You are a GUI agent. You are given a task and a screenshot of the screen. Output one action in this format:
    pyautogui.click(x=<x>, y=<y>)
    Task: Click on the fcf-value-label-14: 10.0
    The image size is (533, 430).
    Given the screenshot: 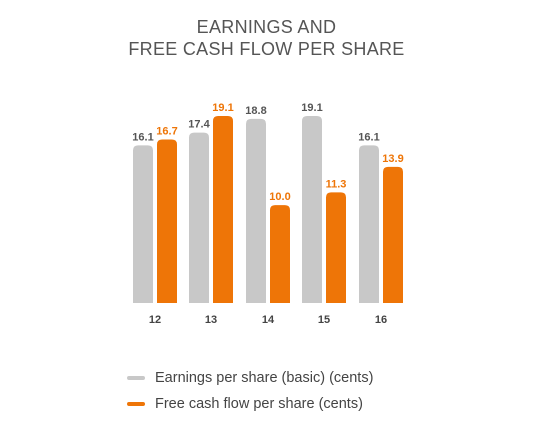 What is the action you would take?
    pyautogui.click(x=279, y=197)
    